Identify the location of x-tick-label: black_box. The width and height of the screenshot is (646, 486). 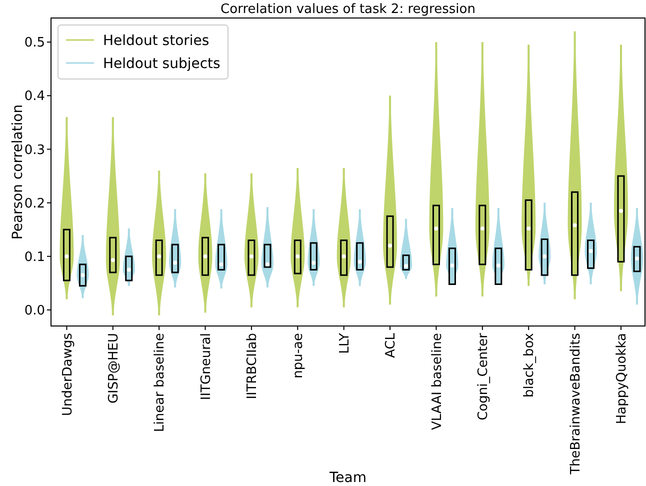
(530, 365).